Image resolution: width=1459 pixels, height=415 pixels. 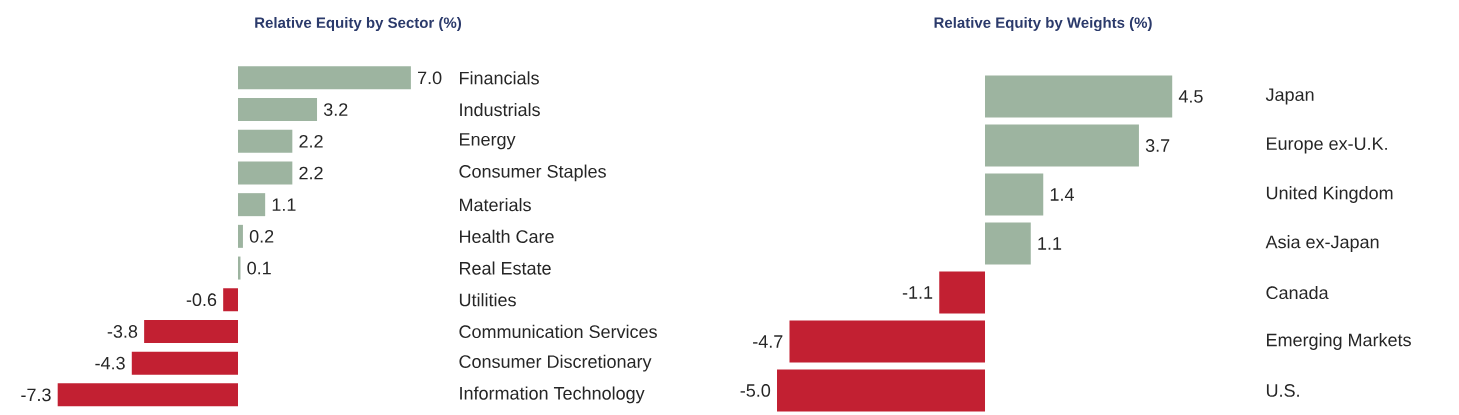 What do you see at coordinates (122, 331) in the screenshot?
I see `data-label: -3.8` at bounding box center [122, 331].